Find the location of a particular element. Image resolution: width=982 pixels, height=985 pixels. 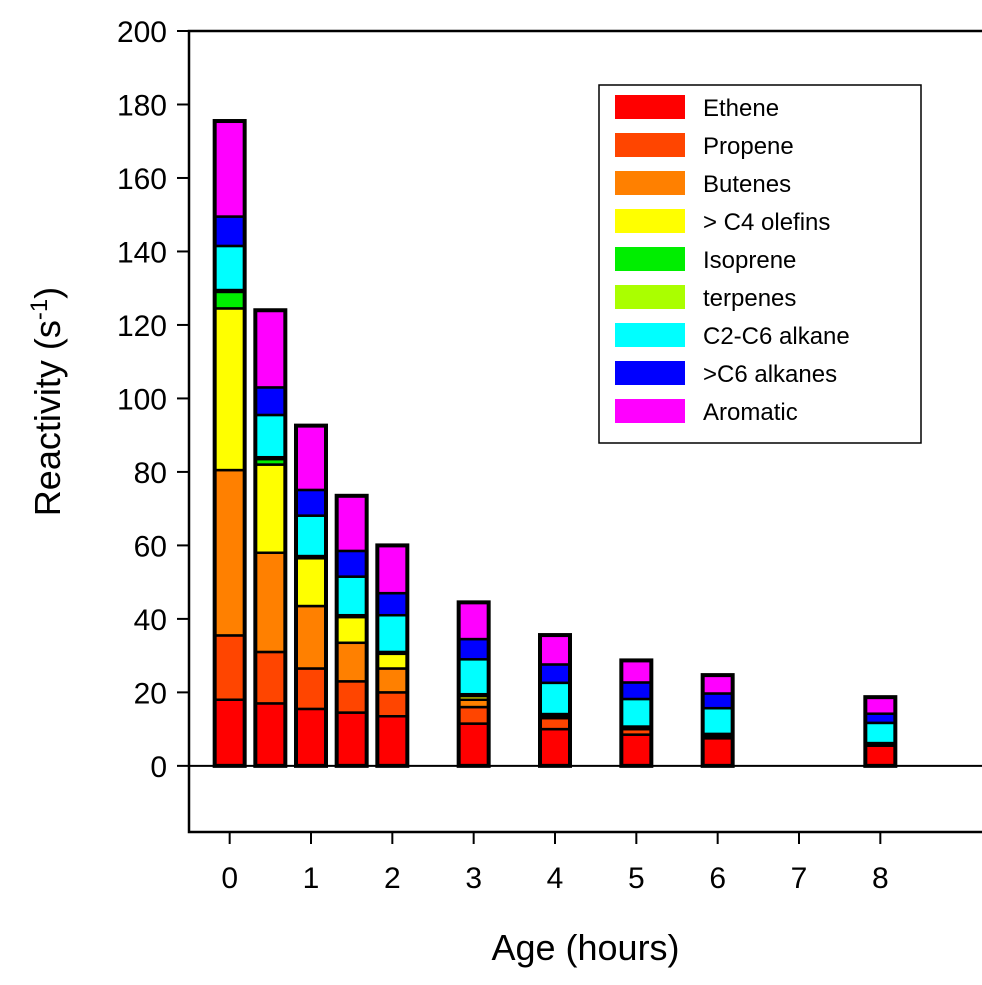

legend-item: Butenes is located at coordinates (703, 184).